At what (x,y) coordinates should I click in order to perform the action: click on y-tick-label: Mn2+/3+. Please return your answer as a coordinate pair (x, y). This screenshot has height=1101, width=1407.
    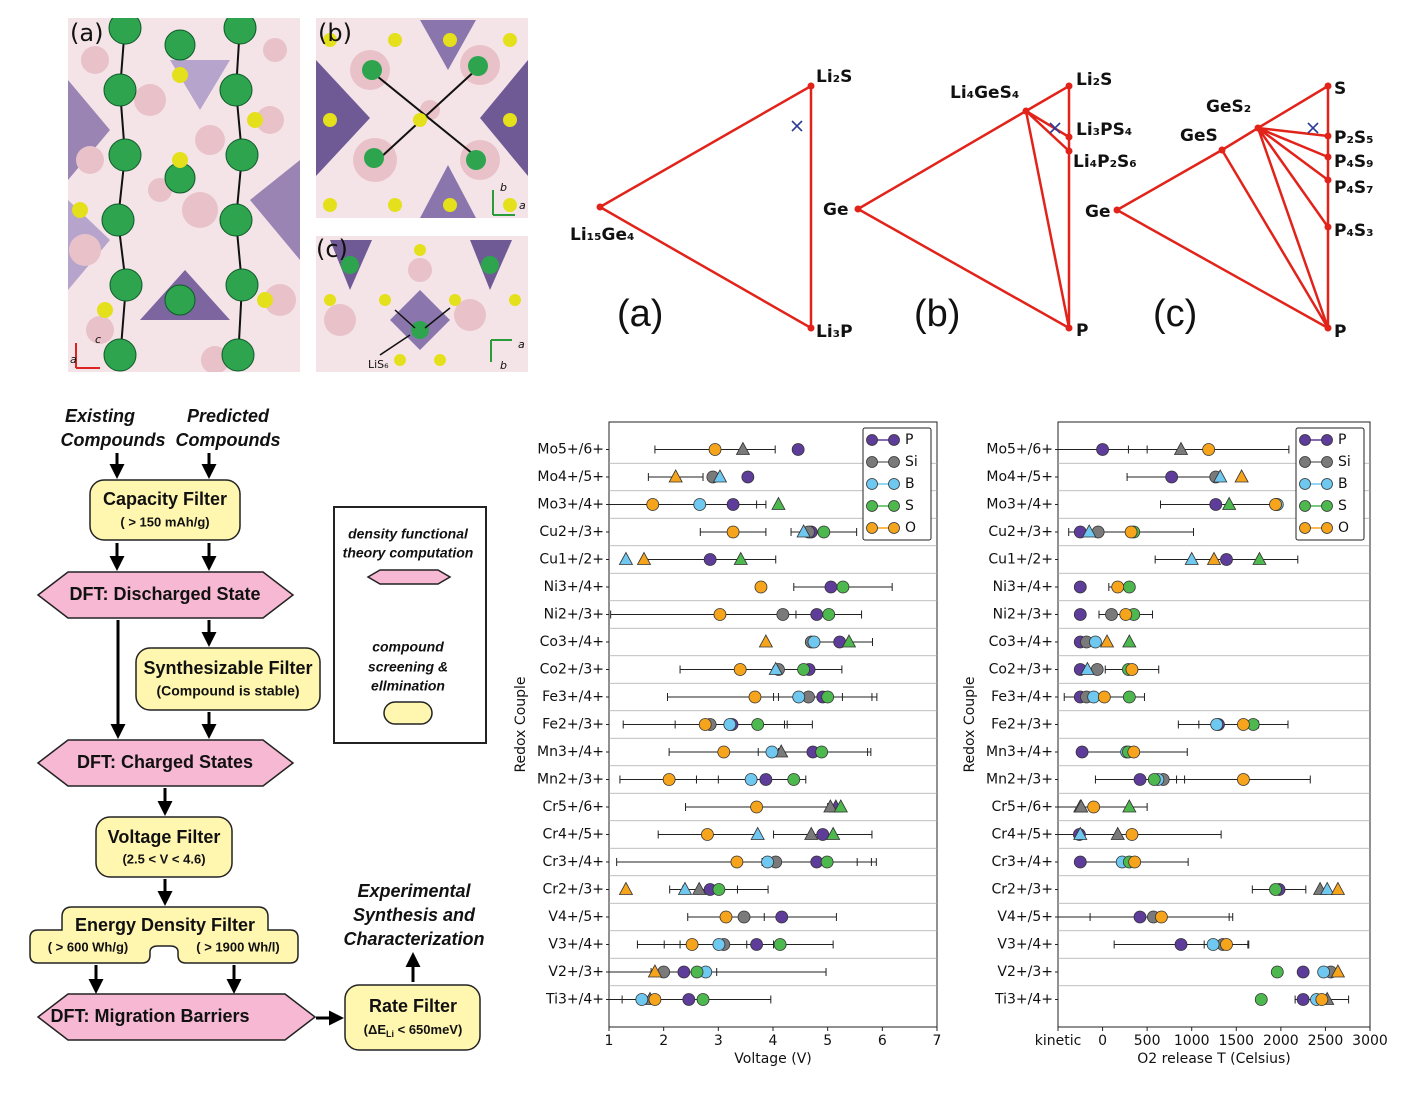
    Looking at the image, I should click on (570, 780).